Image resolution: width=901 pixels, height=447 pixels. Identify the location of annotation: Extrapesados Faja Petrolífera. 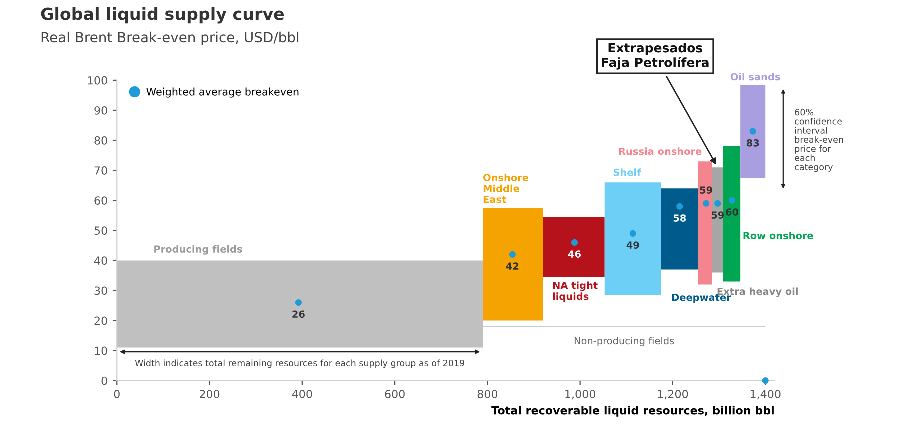
(655, 56).